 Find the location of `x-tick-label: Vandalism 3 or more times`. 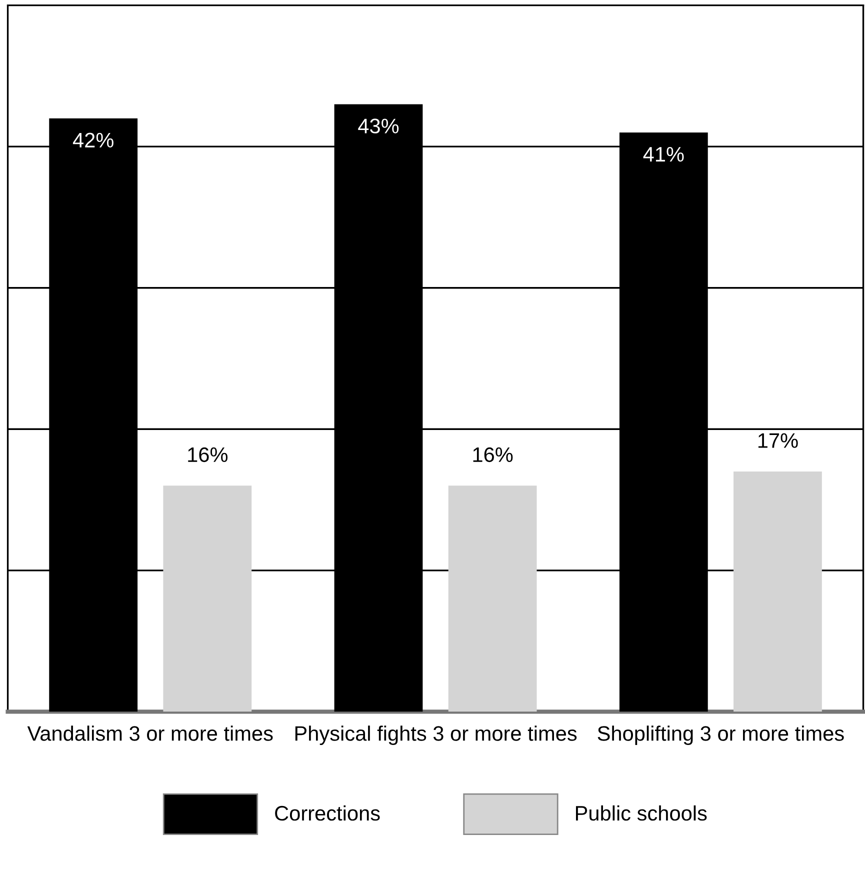

x-tick-label: Vandalism 3 or more times is located at coordinates (150, 733).